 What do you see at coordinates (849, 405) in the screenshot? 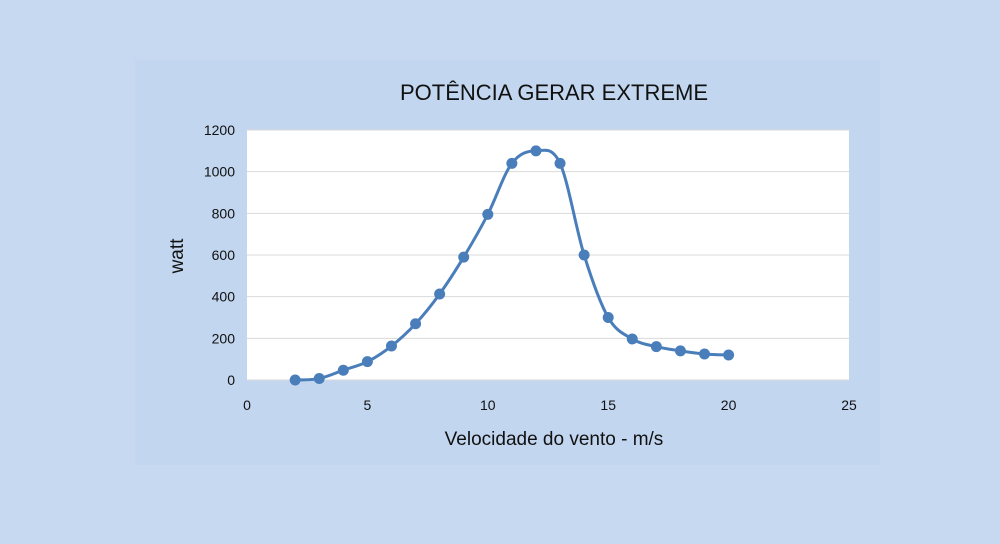
I see `x-tick-label: 25` at bounding box center [849, 405].